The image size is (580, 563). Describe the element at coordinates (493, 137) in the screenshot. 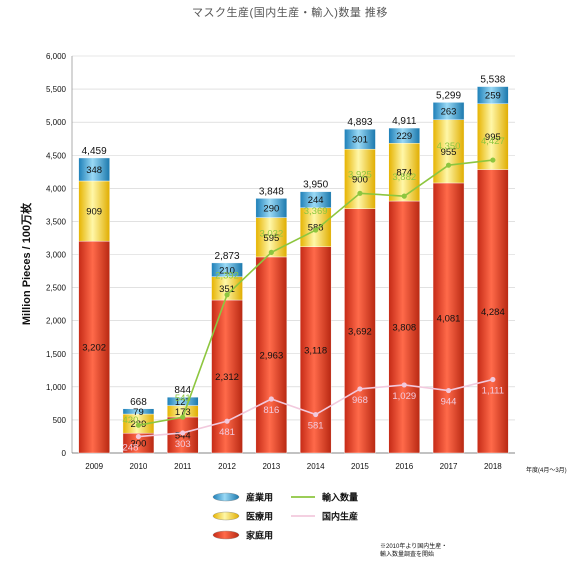

I see `segment-label: 995` at that location.